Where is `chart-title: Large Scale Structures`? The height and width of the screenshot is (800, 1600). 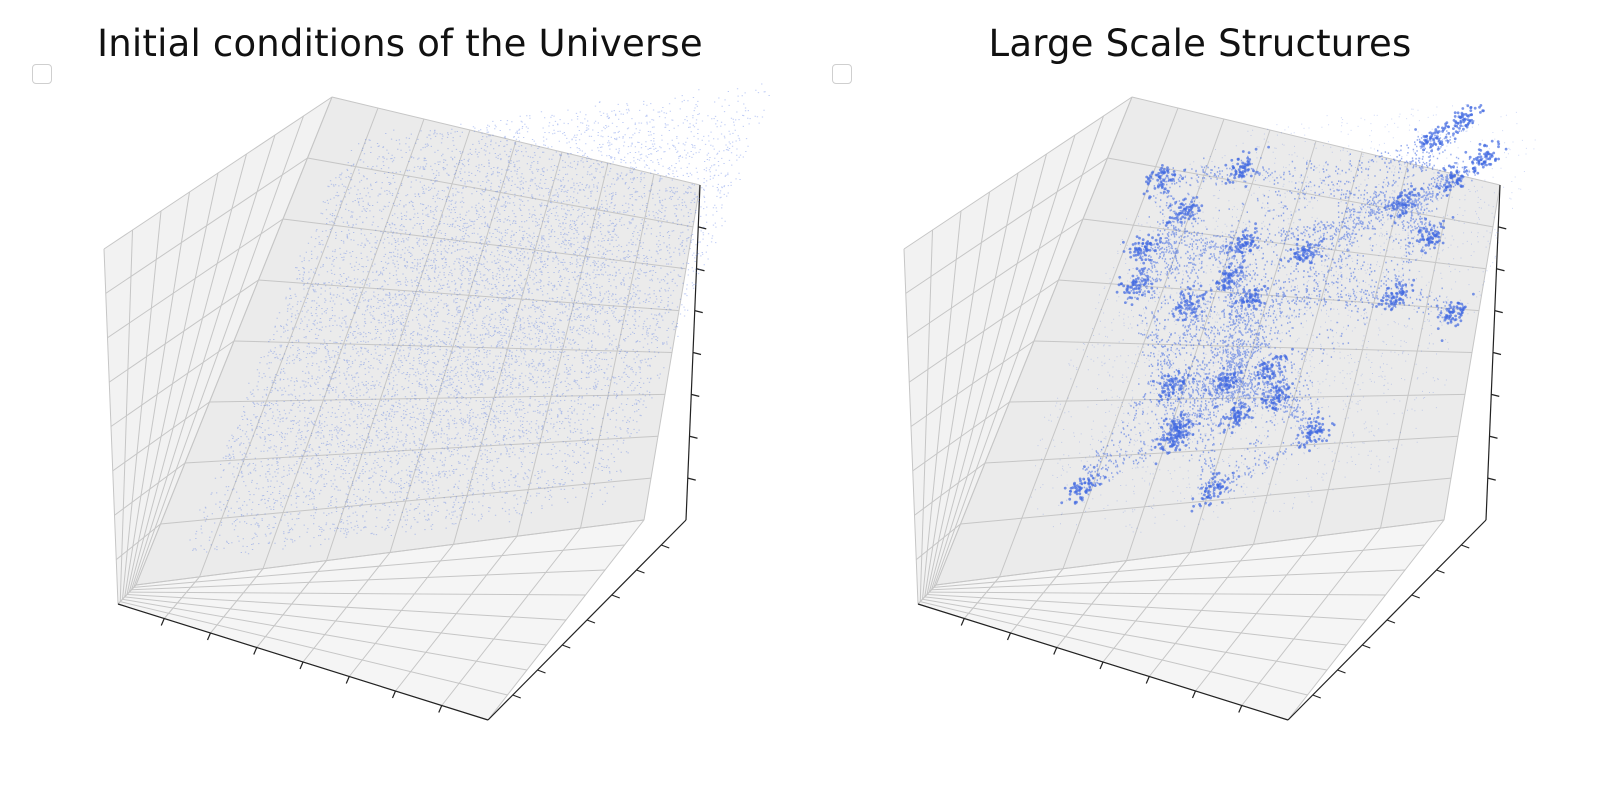
chart-title: Large Scale Structures is located at coordinates (1200, 43).